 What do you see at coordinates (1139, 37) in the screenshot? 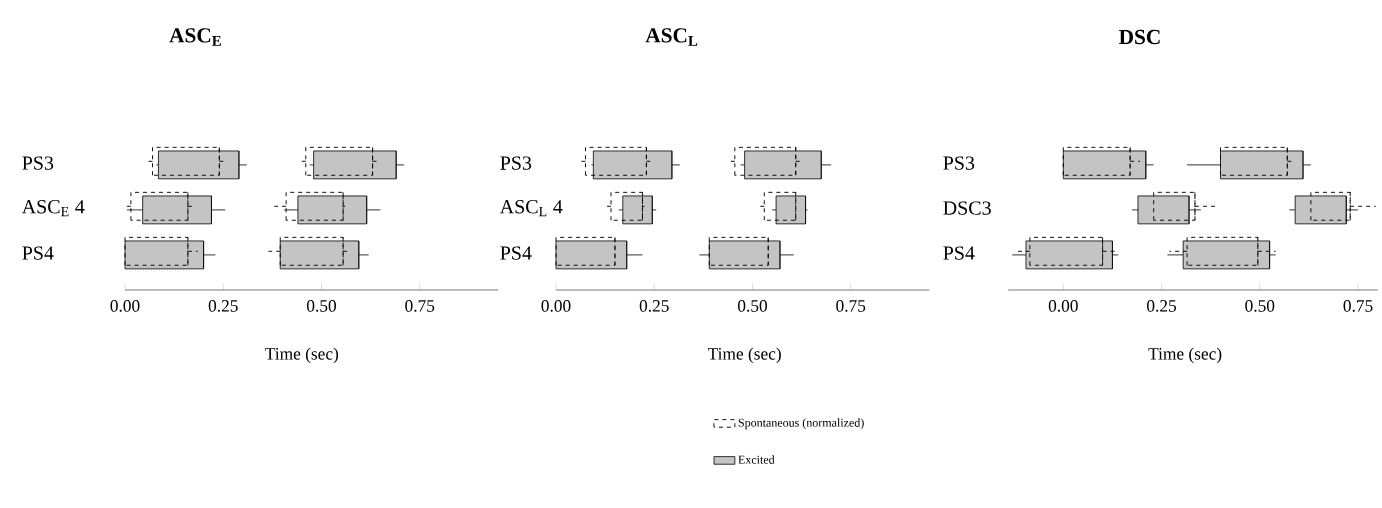
I see `chart-title: DSC` at bounding box center [1139, 37].